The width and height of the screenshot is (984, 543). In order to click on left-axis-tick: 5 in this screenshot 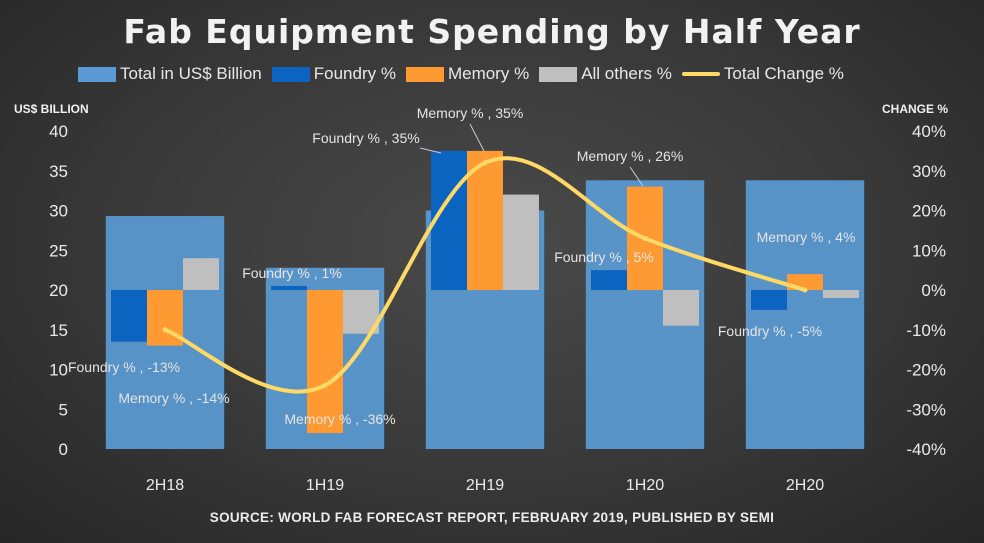, I will do `click(63, 409)`.